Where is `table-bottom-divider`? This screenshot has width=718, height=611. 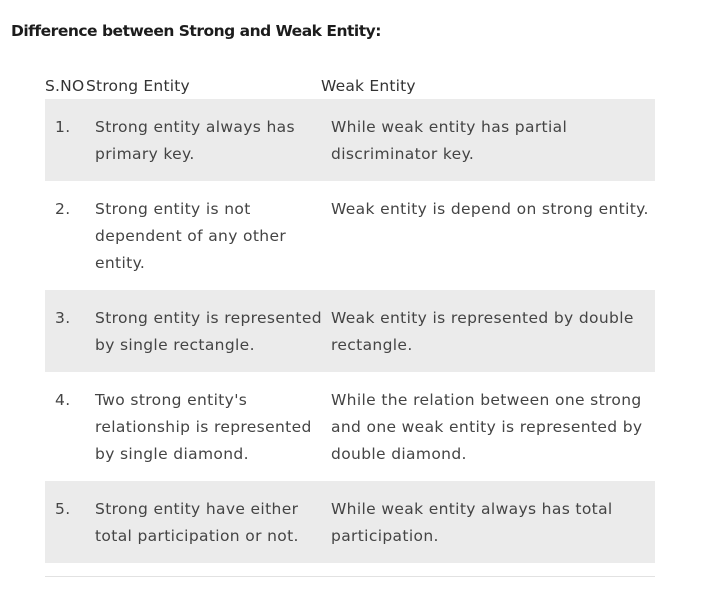
table-bottom-divider is located at coordinates (350, 576).